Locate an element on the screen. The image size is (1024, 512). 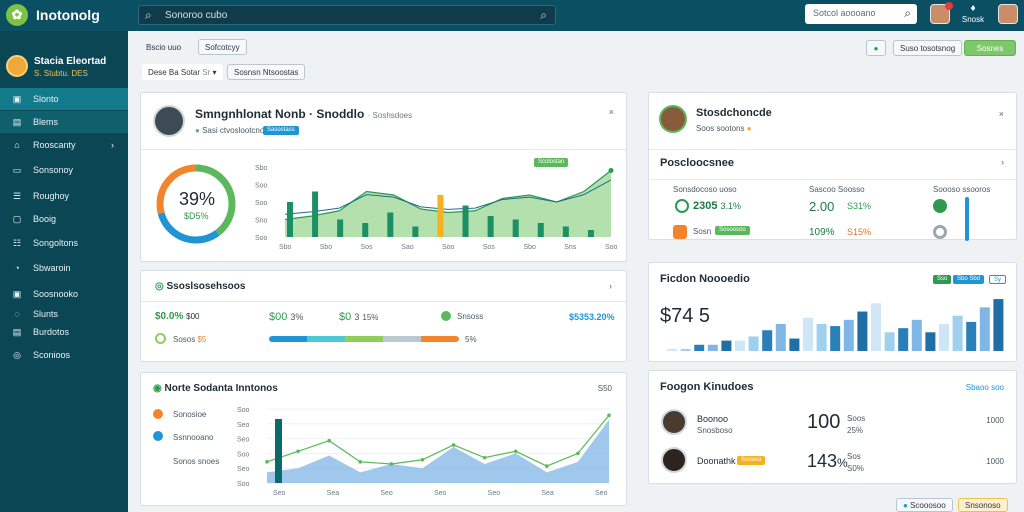
secondary-search-placeholder: Sotcol aoooano is located at coordinates (844, 13).